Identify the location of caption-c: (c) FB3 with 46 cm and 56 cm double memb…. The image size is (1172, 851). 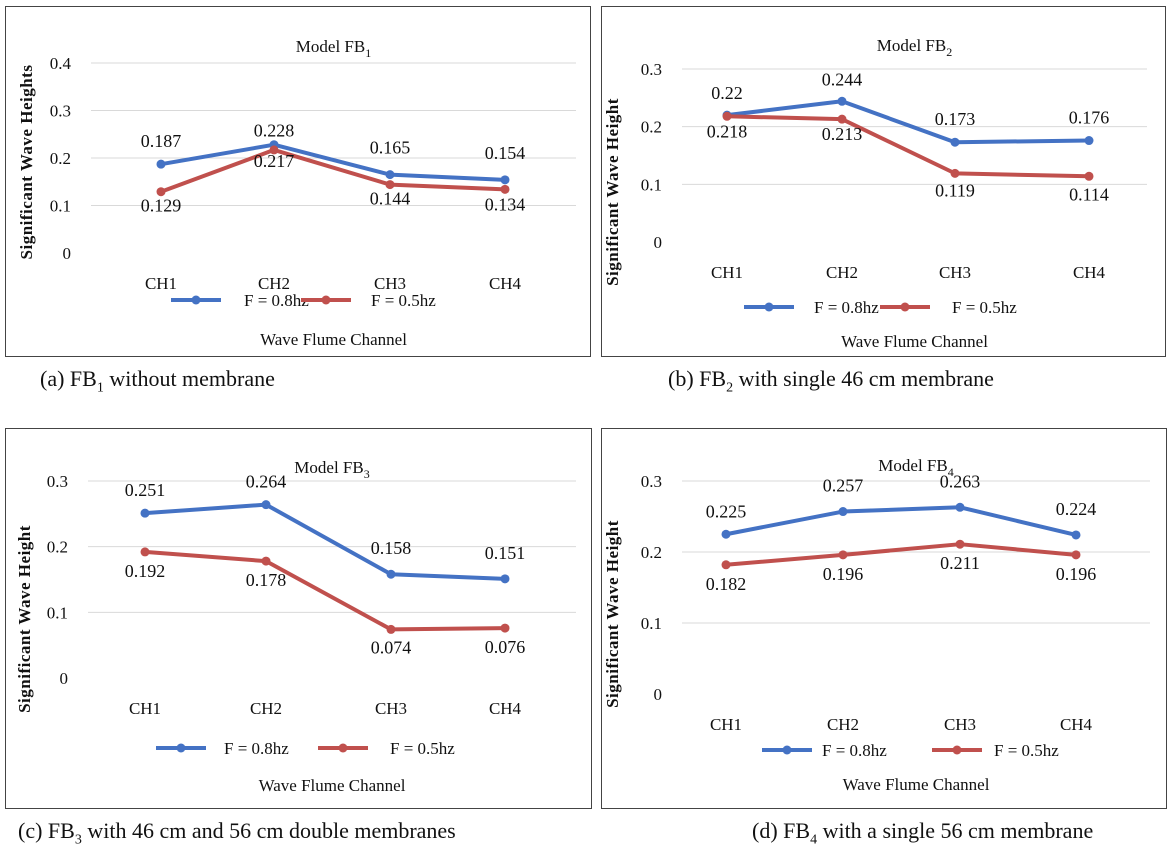
(237, 833).